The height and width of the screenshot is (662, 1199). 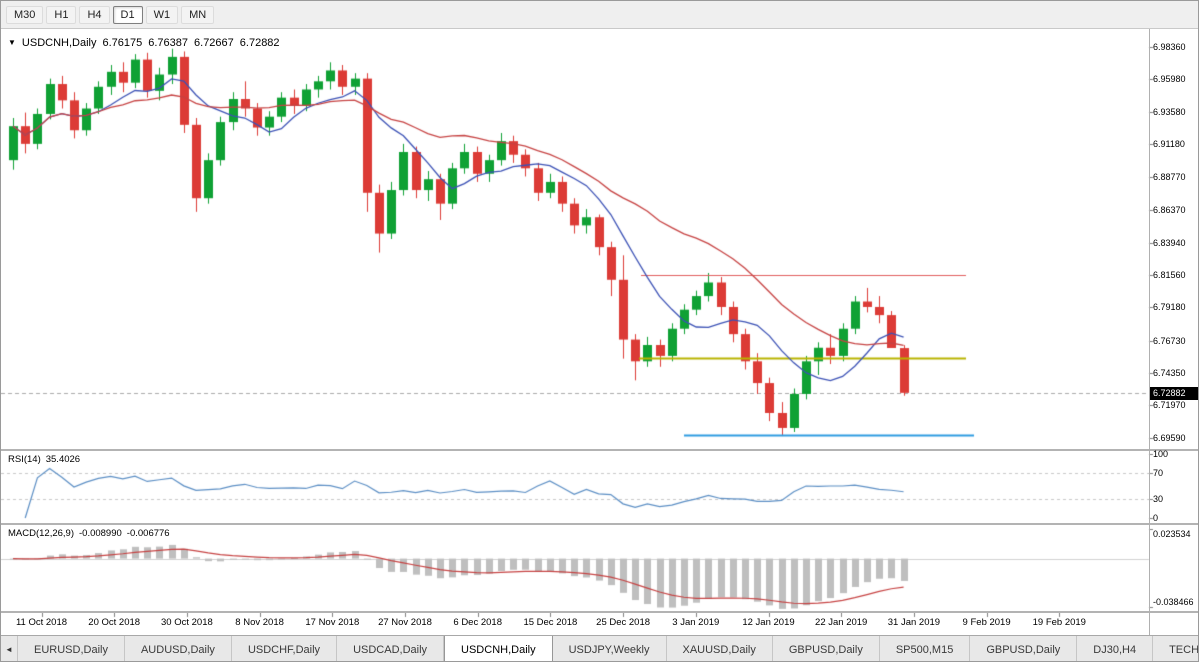 I want to click on chart-dropdown-icon: ▼, so click(x=12, y=42).